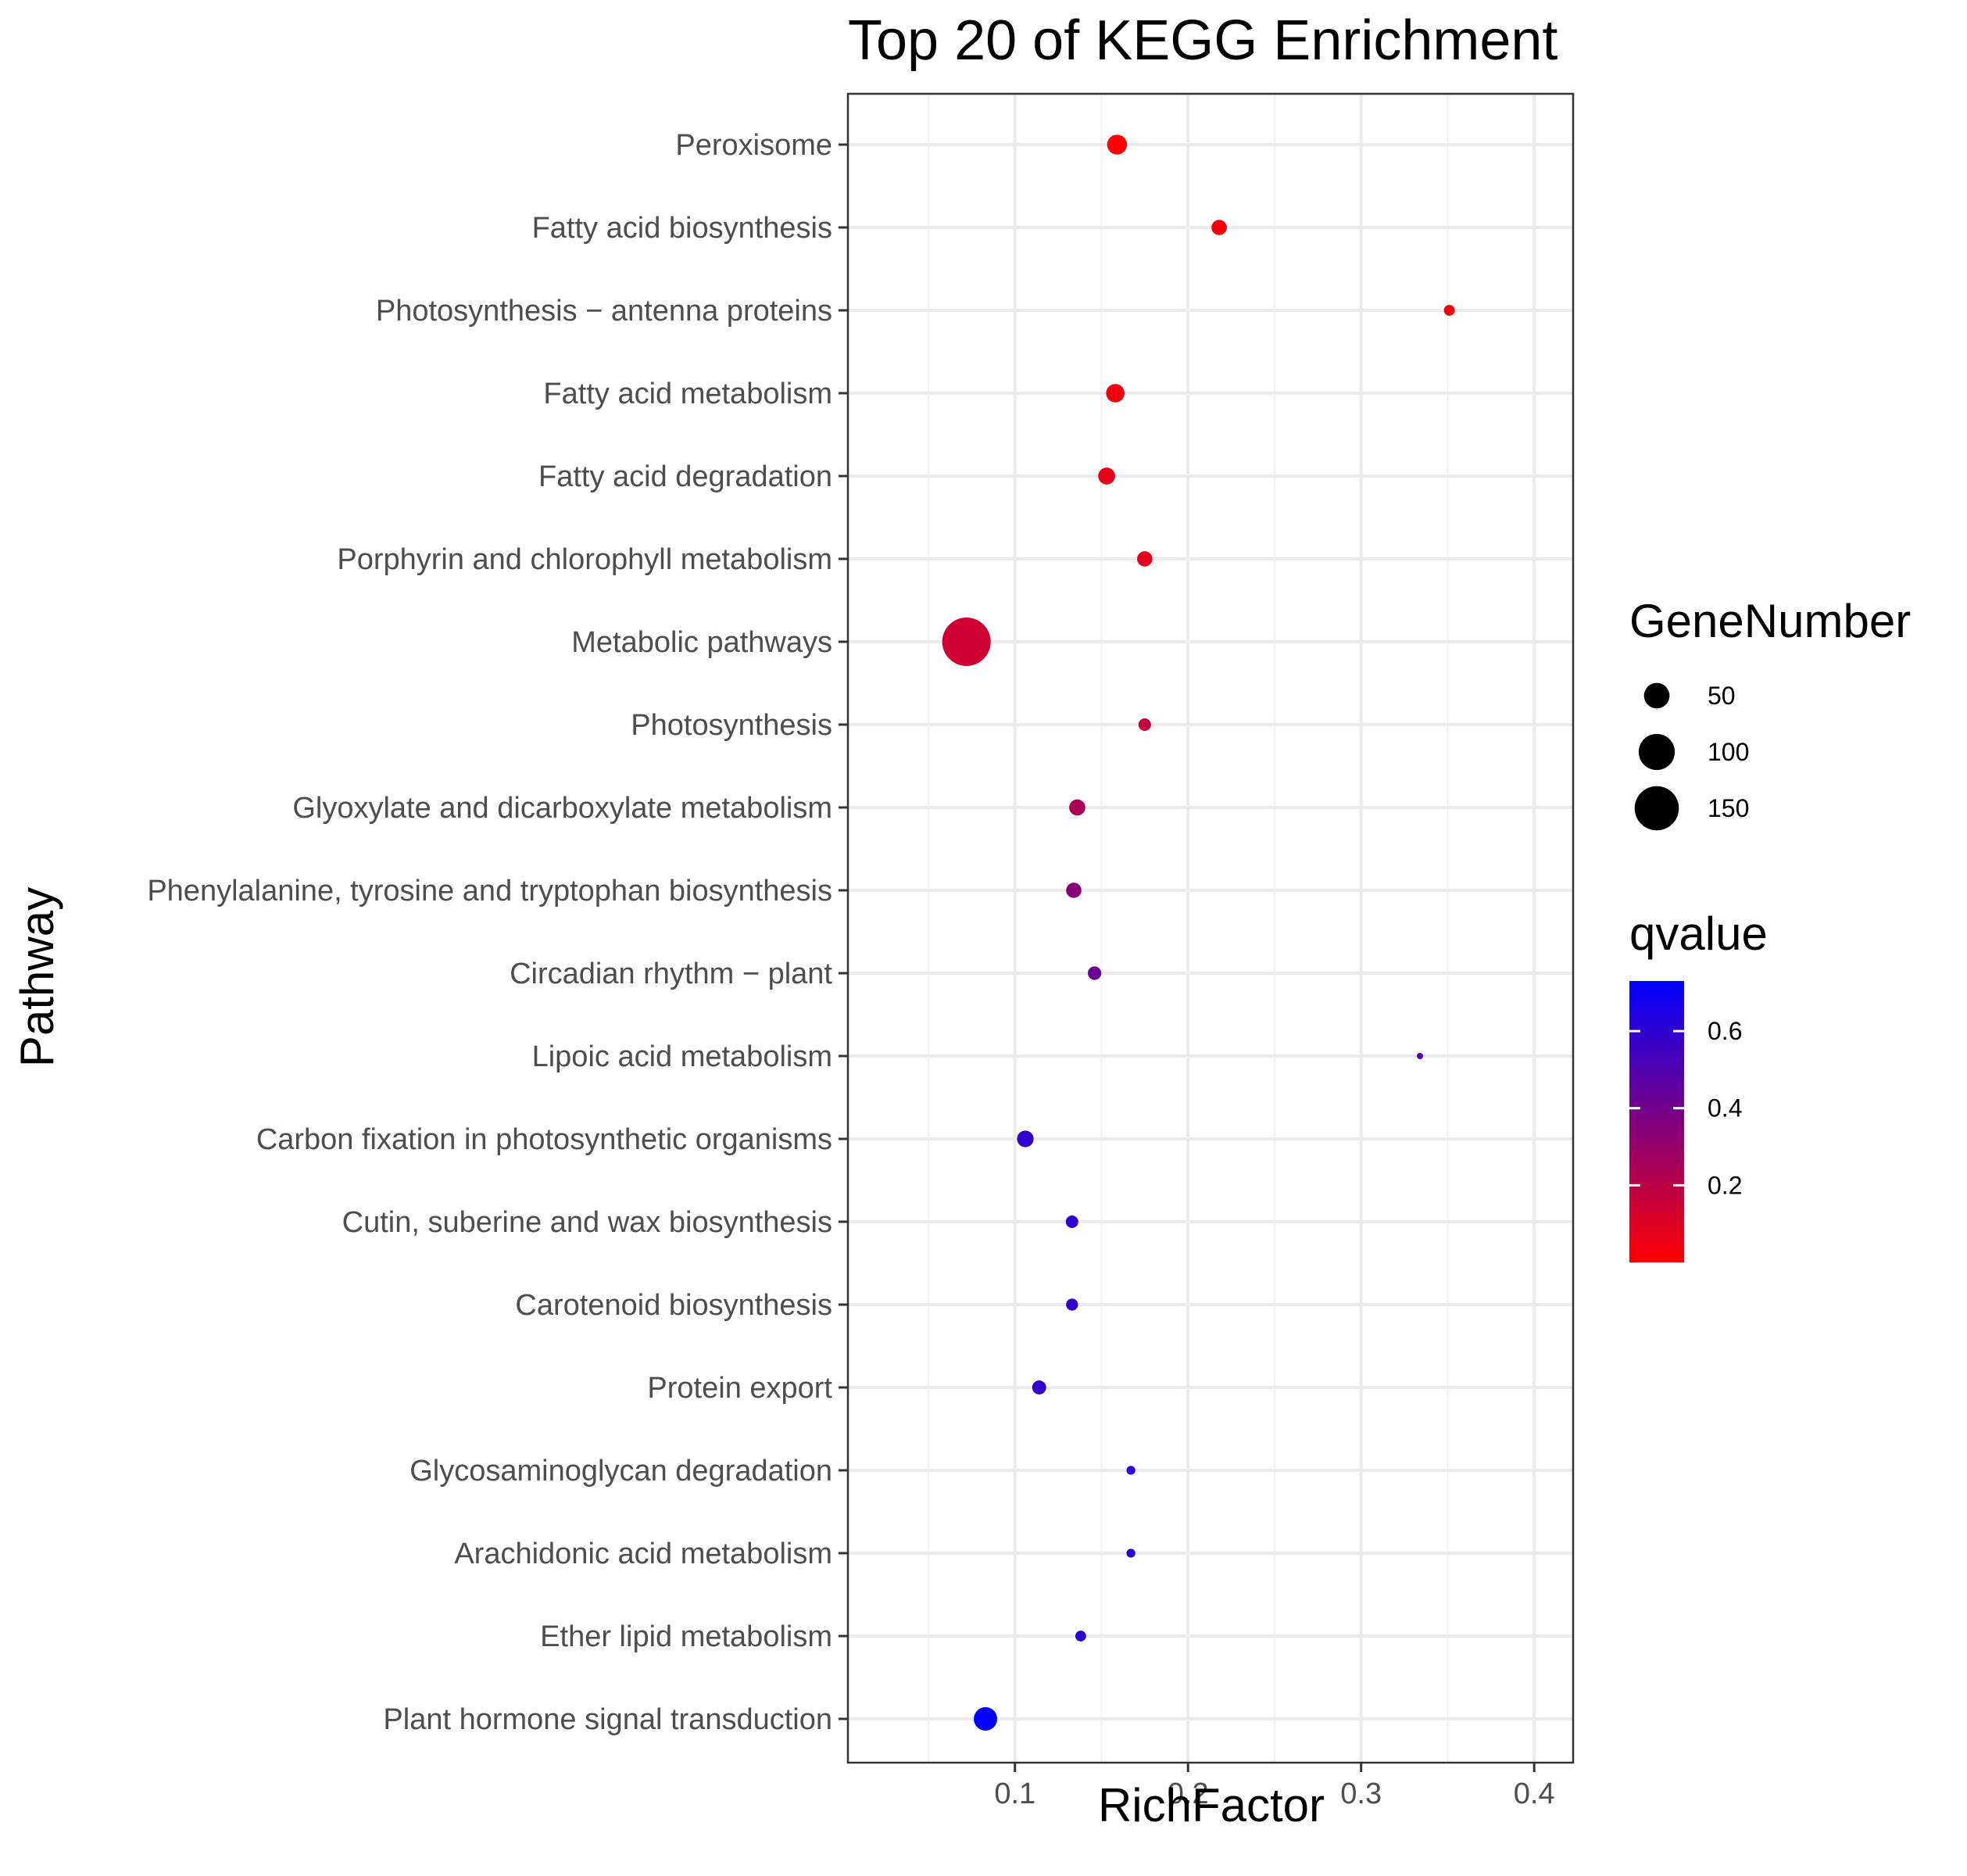 The image size is (1967, 1876). Describe the element at coordinates (1729, 808) in the screenshot. I see `legend-size-label: 150` at that location.